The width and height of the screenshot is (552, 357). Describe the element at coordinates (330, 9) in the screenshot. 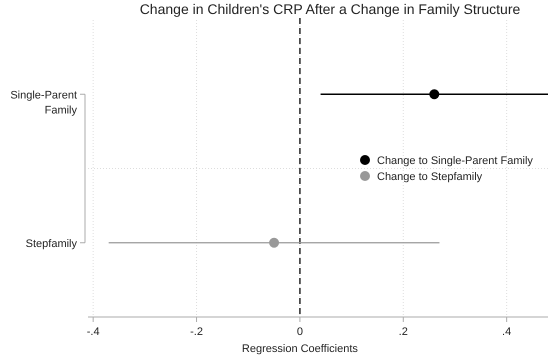

I see `chart-title: Change in Children's CRP After a Change in Family Structure` at that location.